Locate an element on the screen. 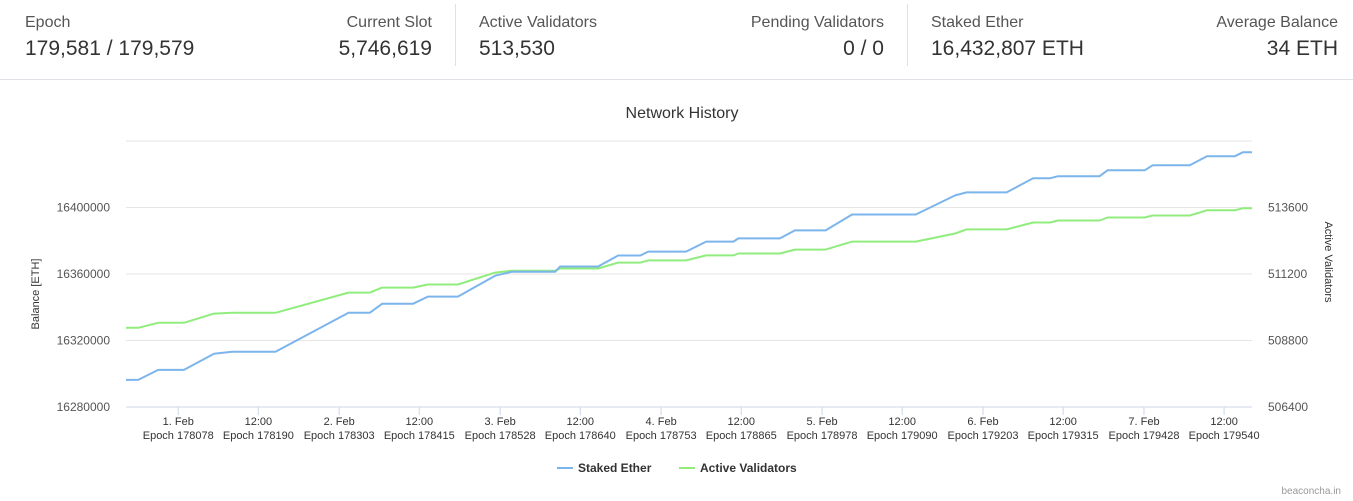 The image size is (1353, 501). stat-staked-ether: Staked Ether 16,432,807 ETH is located at coordinates (1007, 38).